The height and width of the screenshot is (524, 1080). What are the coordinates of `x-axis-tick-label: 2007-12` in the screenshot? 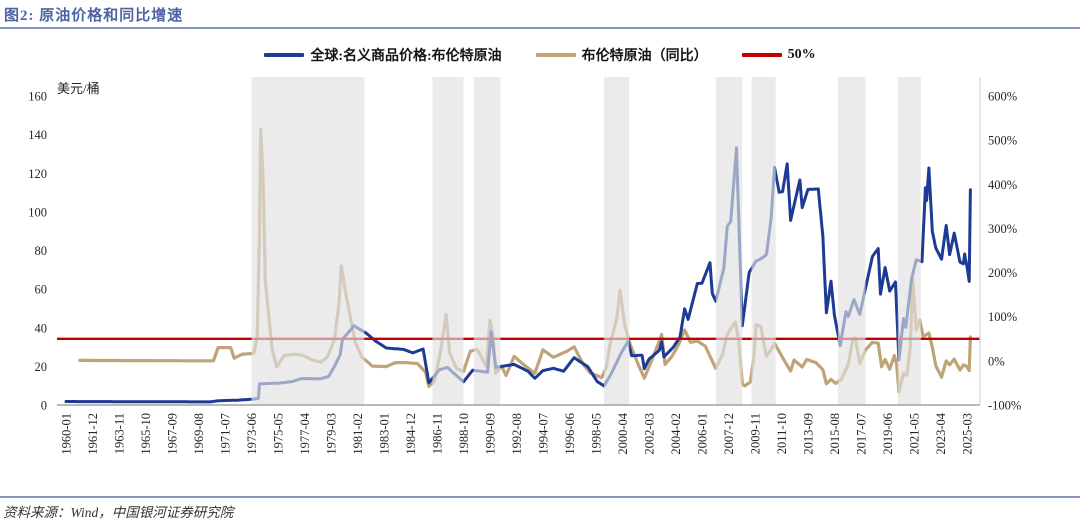 It's located at (729, 434).